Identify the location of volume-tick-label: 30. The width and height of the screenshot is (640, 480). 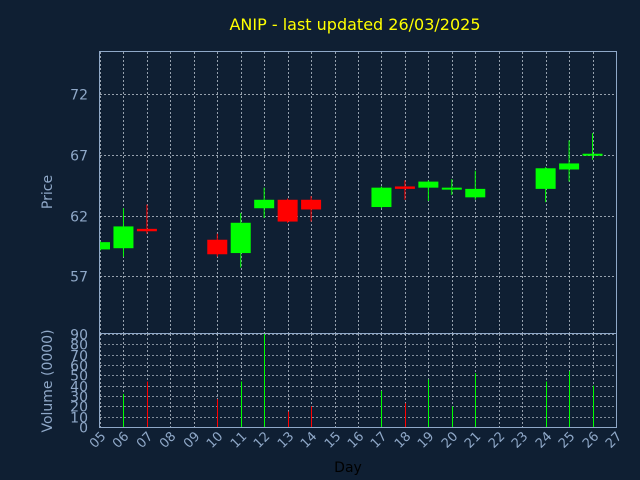
(79, 398).